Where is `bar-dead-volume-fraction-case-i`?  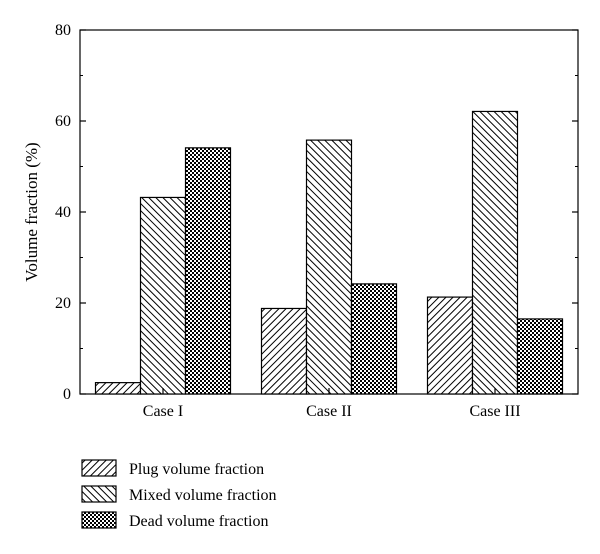
bar-dead-volume-fraction-case-i is located at coordinates (208, 271).